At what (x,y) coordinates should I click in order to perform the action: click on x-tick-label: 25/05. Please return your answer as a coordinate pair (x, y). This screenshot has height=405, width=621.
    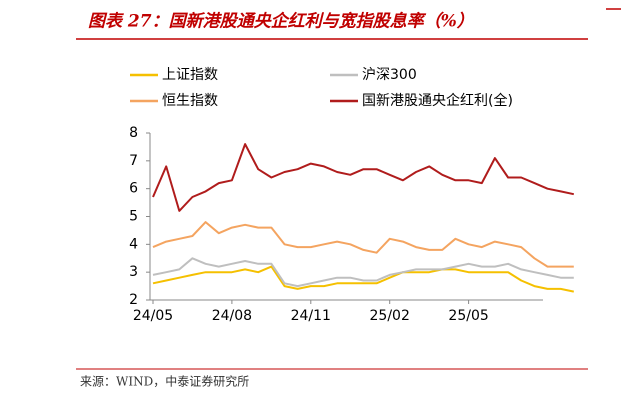
    Looking at the image, I should click on (468, 316).